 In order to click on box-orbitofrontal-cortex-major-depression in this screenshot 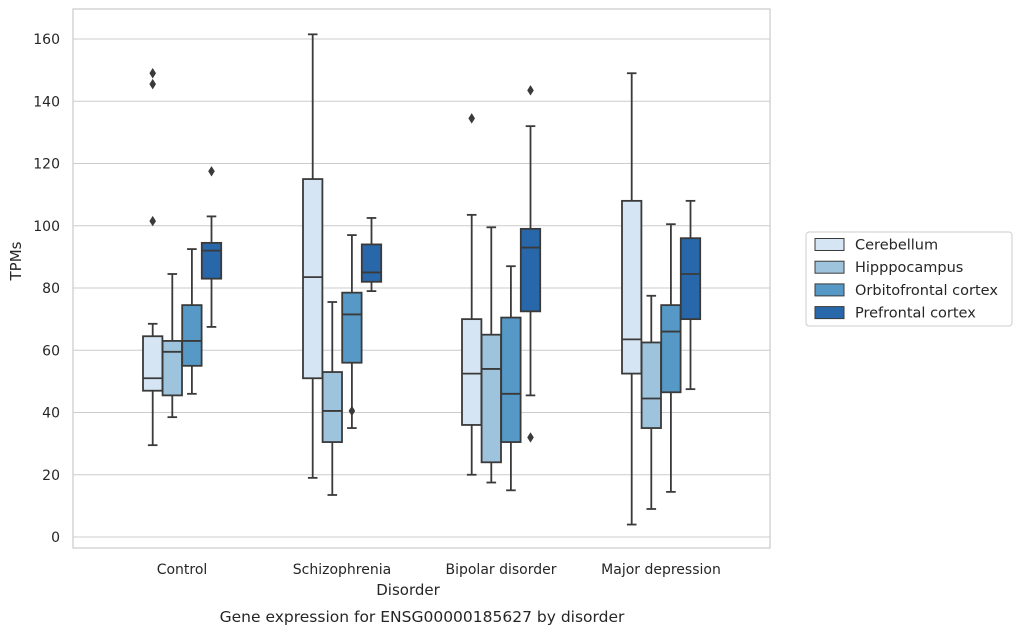, I will do `click(671, 358)`.